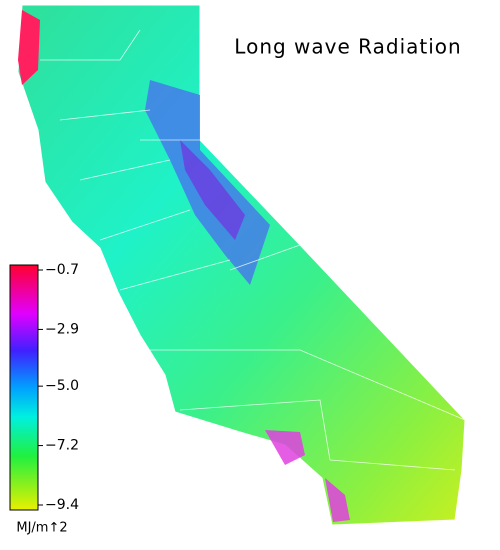  I want to click on sierra-core, so click(212, 190).